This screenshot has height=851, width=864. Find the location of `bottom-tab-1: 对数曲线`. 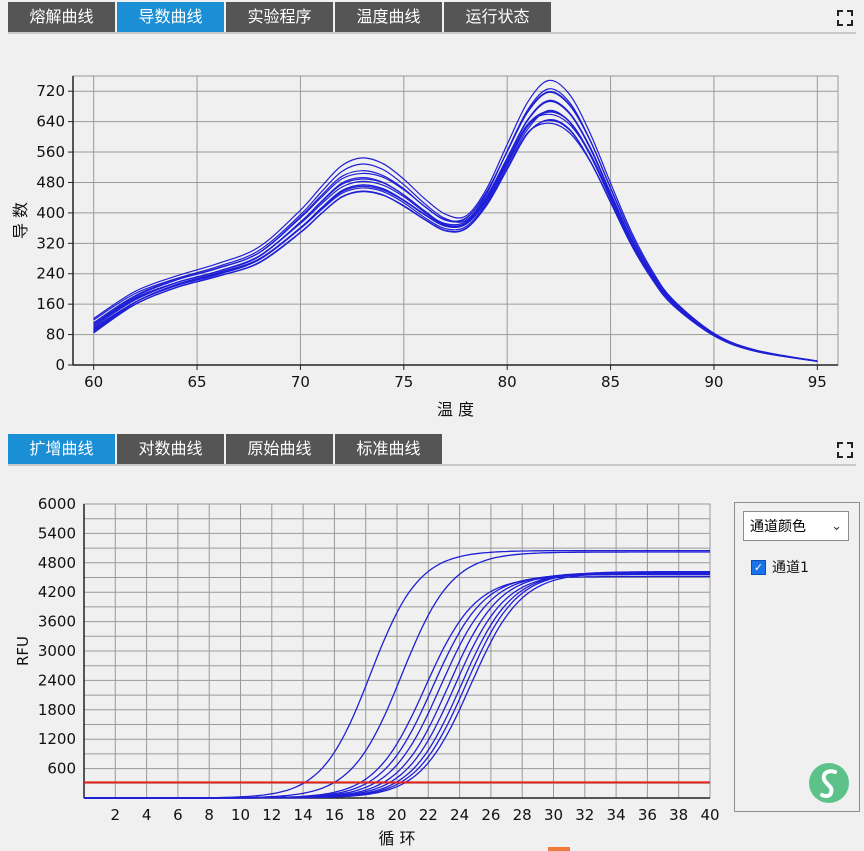

bottom-tab-1: 对数曲线 is located at coordinates (170, 449).